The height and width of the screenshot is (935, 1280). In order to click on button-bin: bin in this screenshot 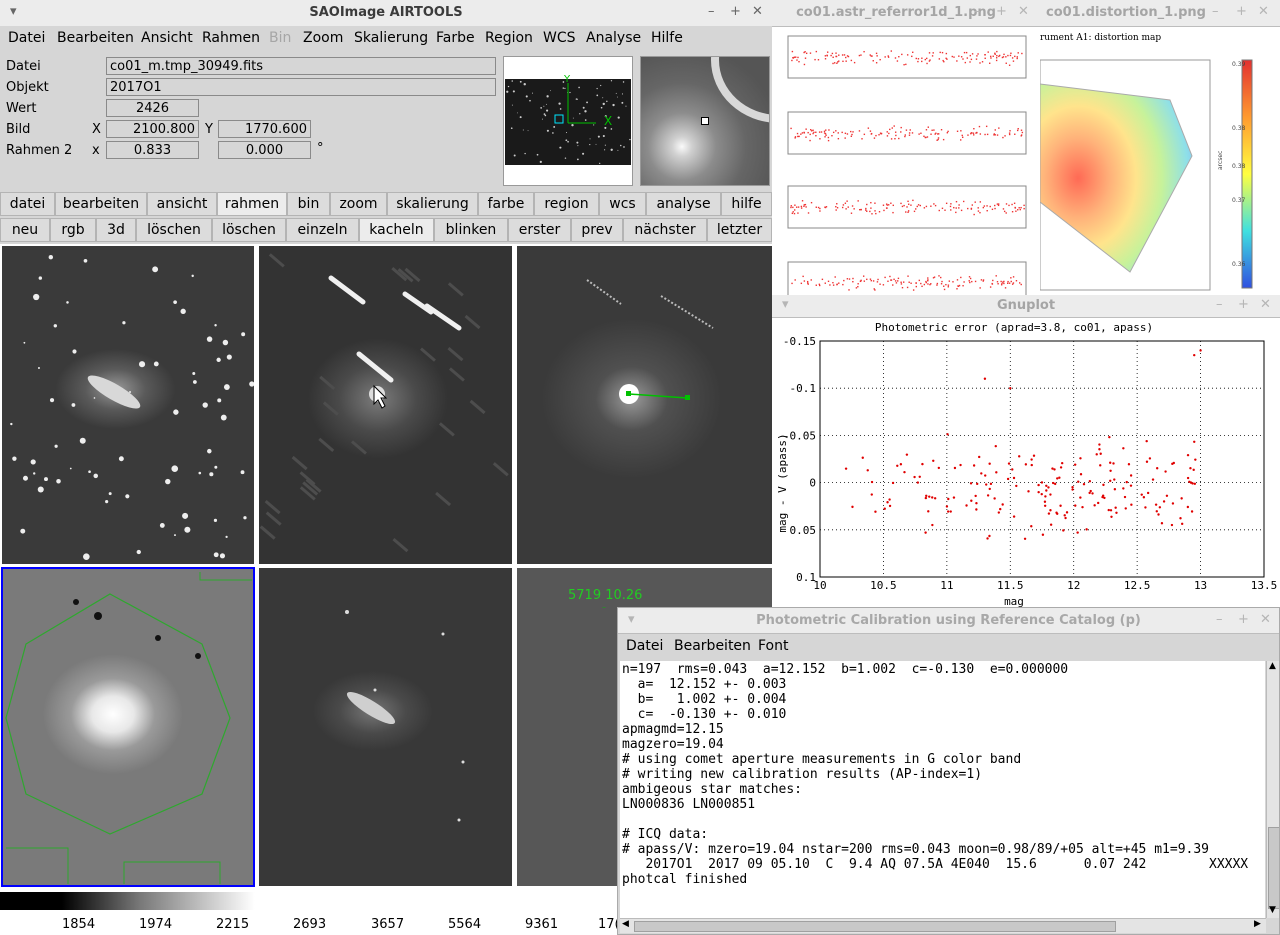, I will do `click(308, 204)`.